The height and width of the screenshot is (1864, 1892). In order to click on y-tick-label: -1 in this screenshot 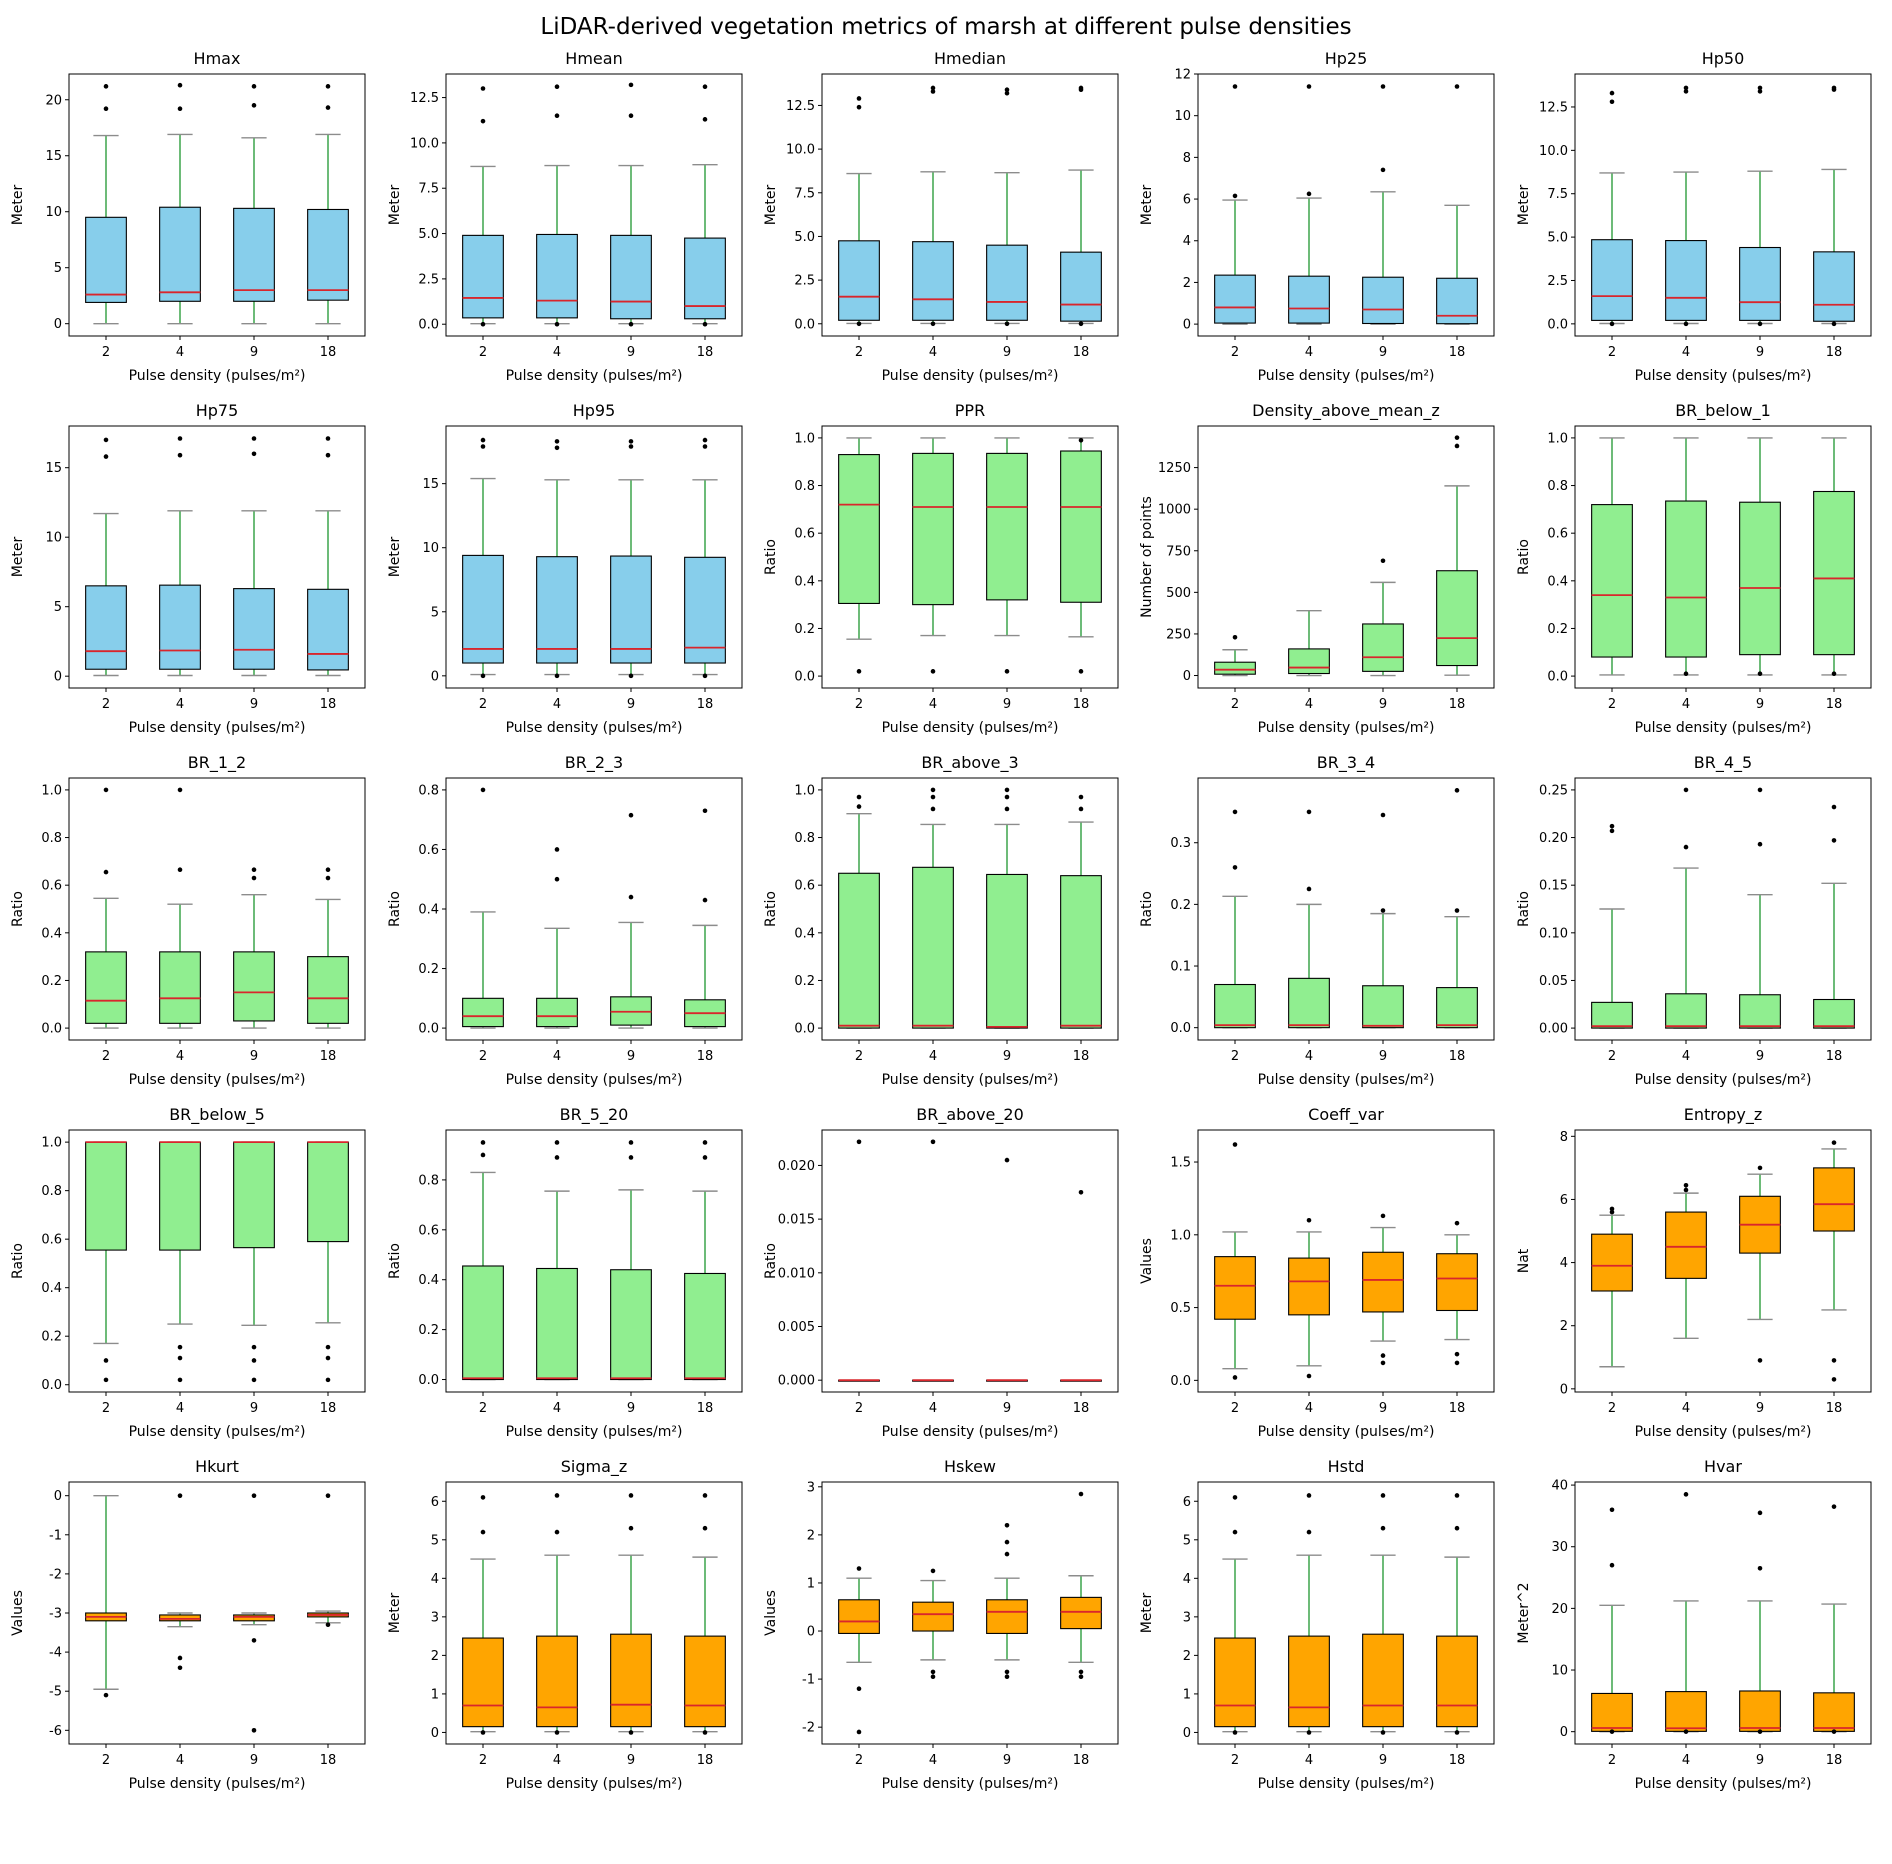, I will do `click(808, 1680)`.